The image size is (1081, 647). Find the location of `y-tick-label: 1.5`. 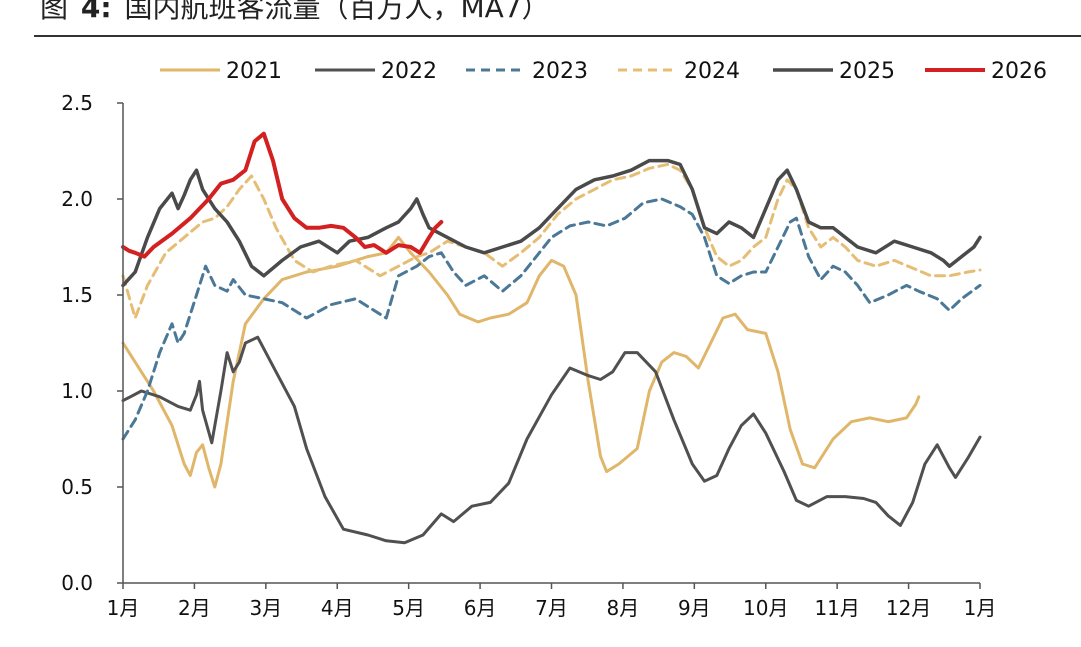

y-tick-label: 1.5 is located at coordinates (77, 295).